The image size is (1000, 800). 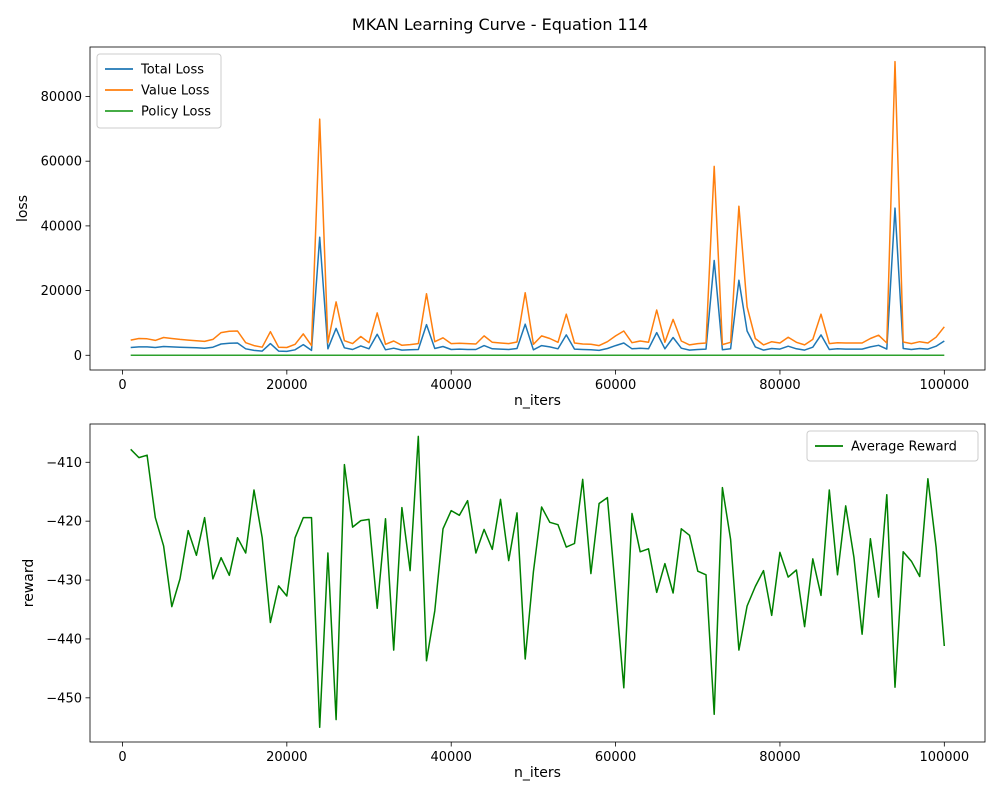 What do you see at coordinates (537, 280) in the screenshot?
I see `series-line-total-loss` at bounding box center [537, 280].